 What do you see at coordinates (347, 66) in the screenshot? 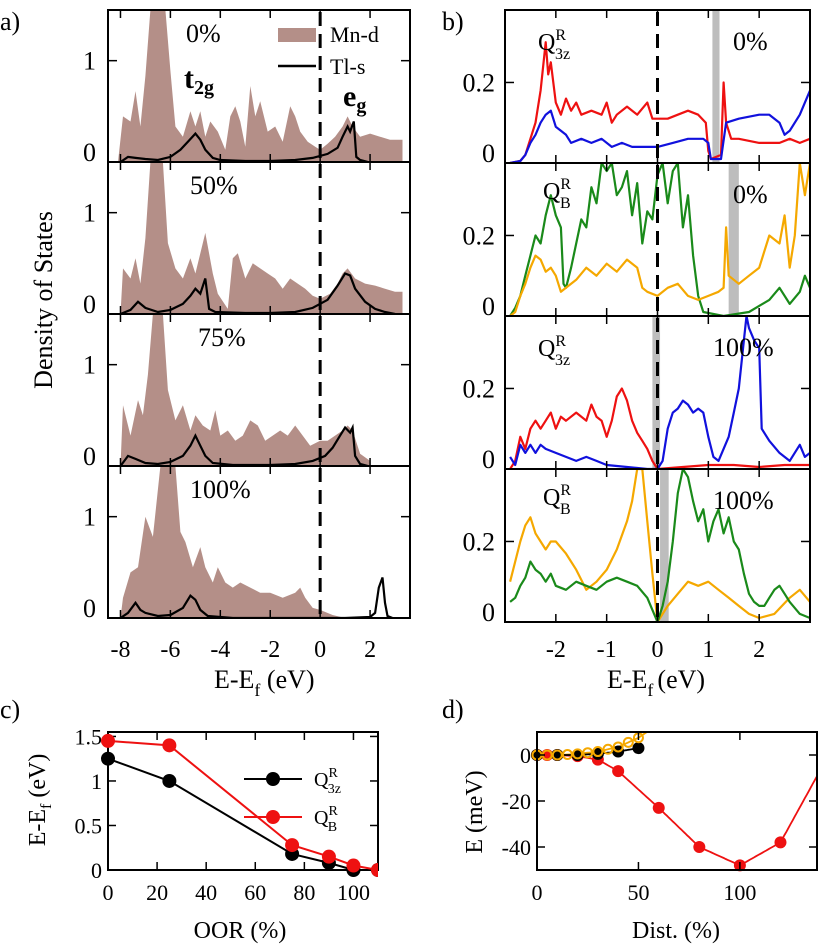
I see `legend-tl-s-label: Tl-s` at bounding box center [347, 66].